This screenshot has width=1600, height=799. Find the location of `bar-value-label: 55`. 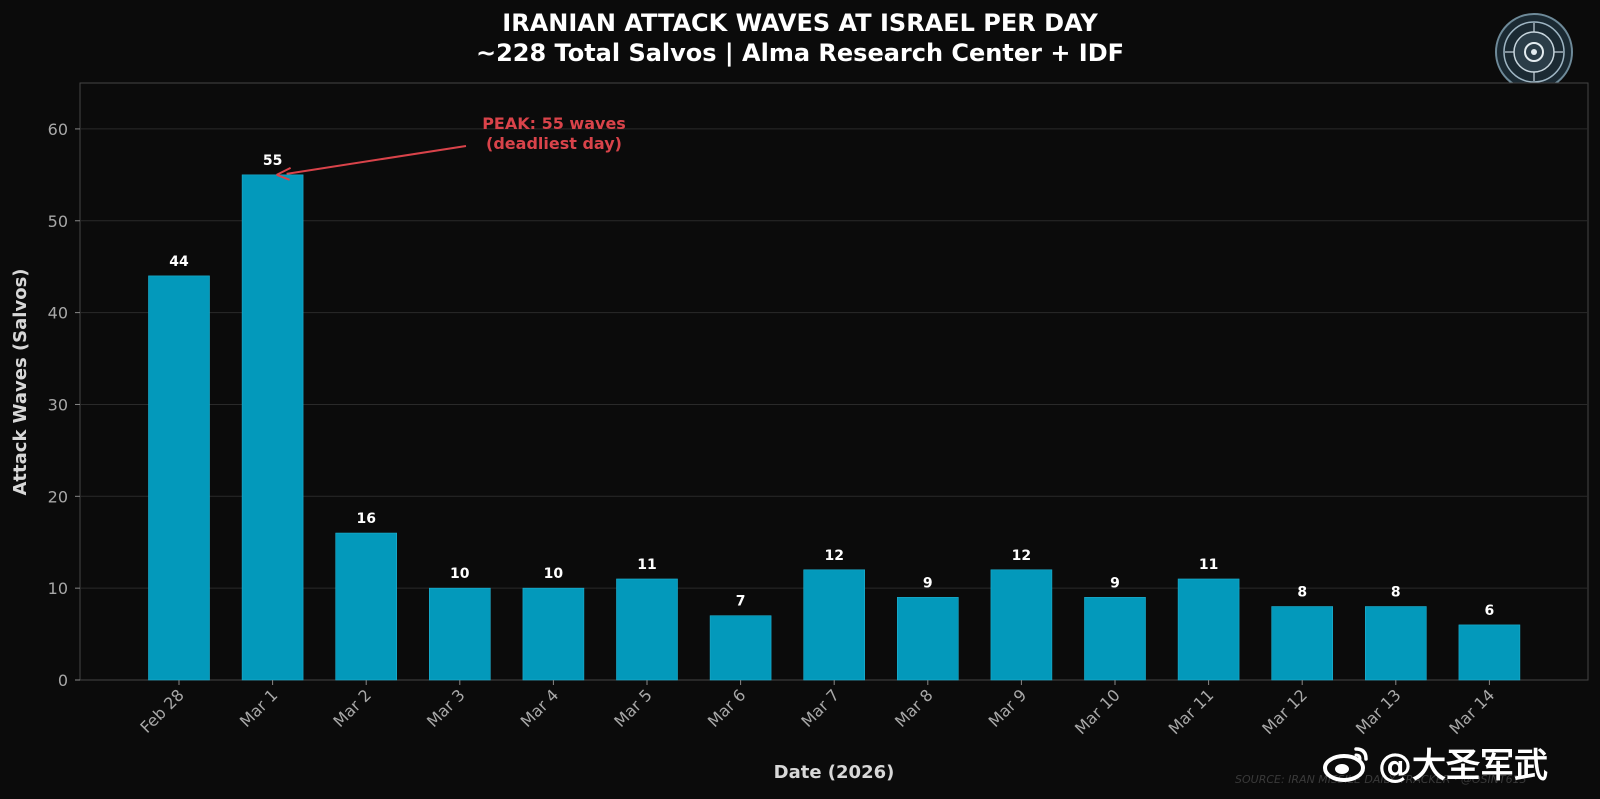

bar-value-label: 55 is located at coordinates (272, 161).